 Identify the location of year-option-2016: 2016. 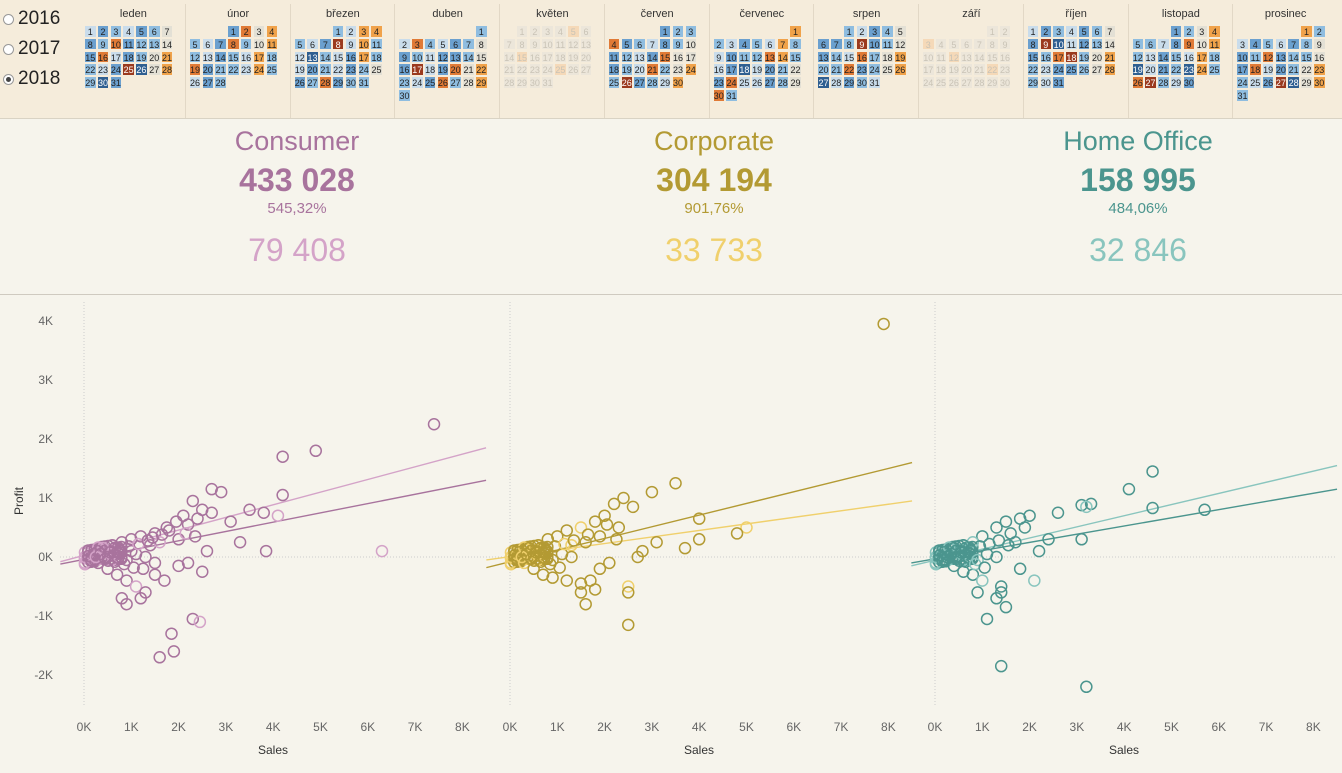
(40, 19).